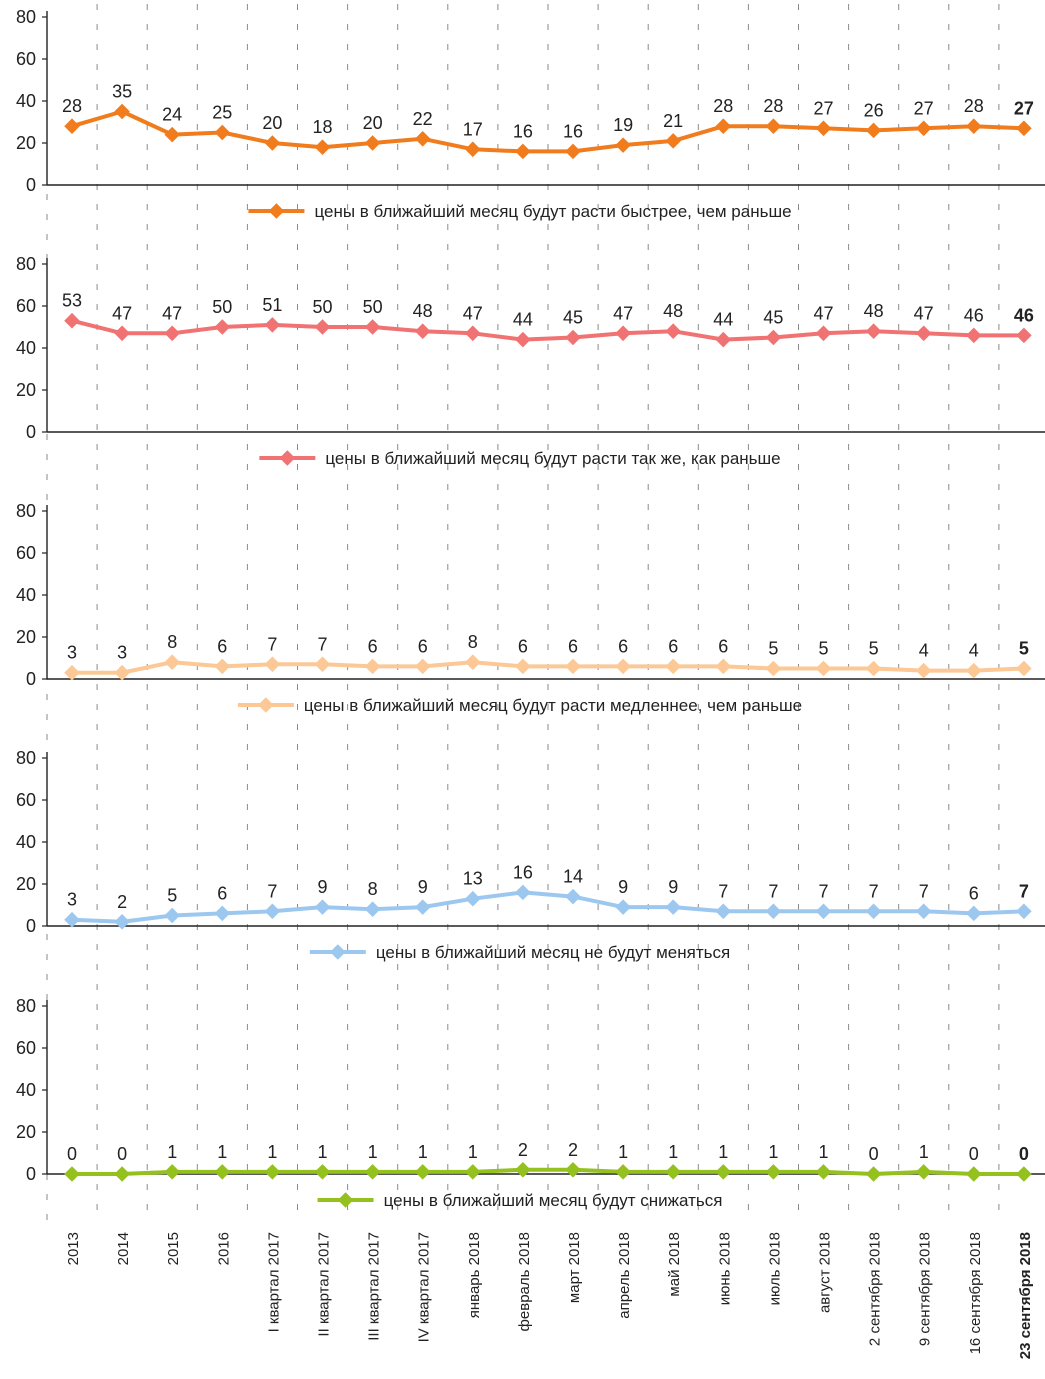 Image resolution: width=1045 pixels, height=1379 pixels. I want to click on x-category-label: 2015, so click(173, 1248).